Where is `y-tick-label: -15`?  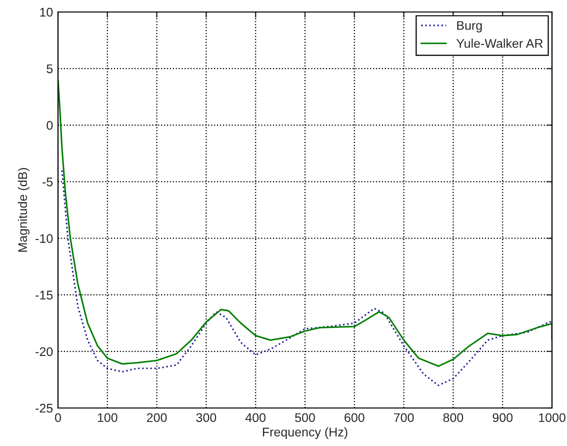
y-tick-label: -15 is located at coordinates (44, 295).